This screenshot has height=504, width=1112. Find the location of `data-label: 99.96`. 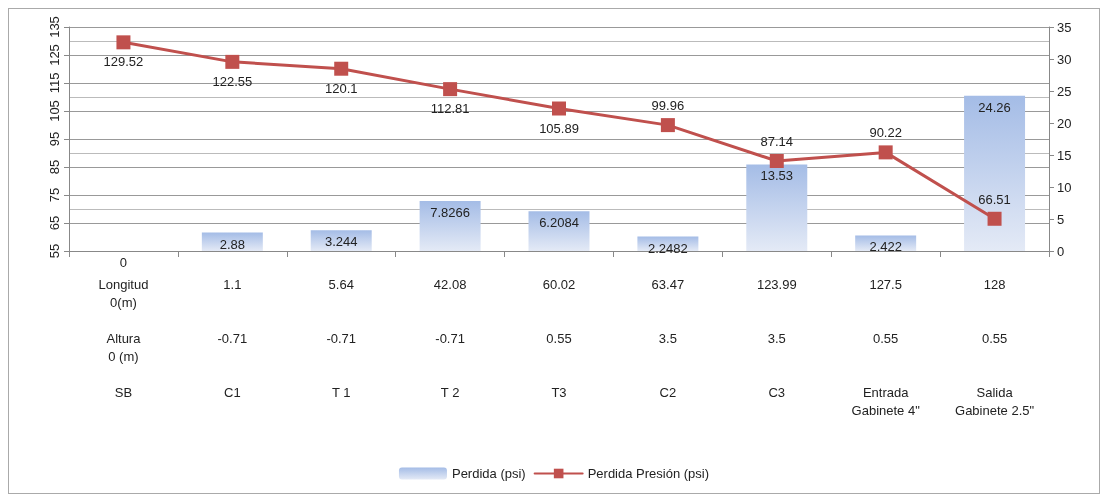

data-label: 99.96 is located at coordinates (668, 106).